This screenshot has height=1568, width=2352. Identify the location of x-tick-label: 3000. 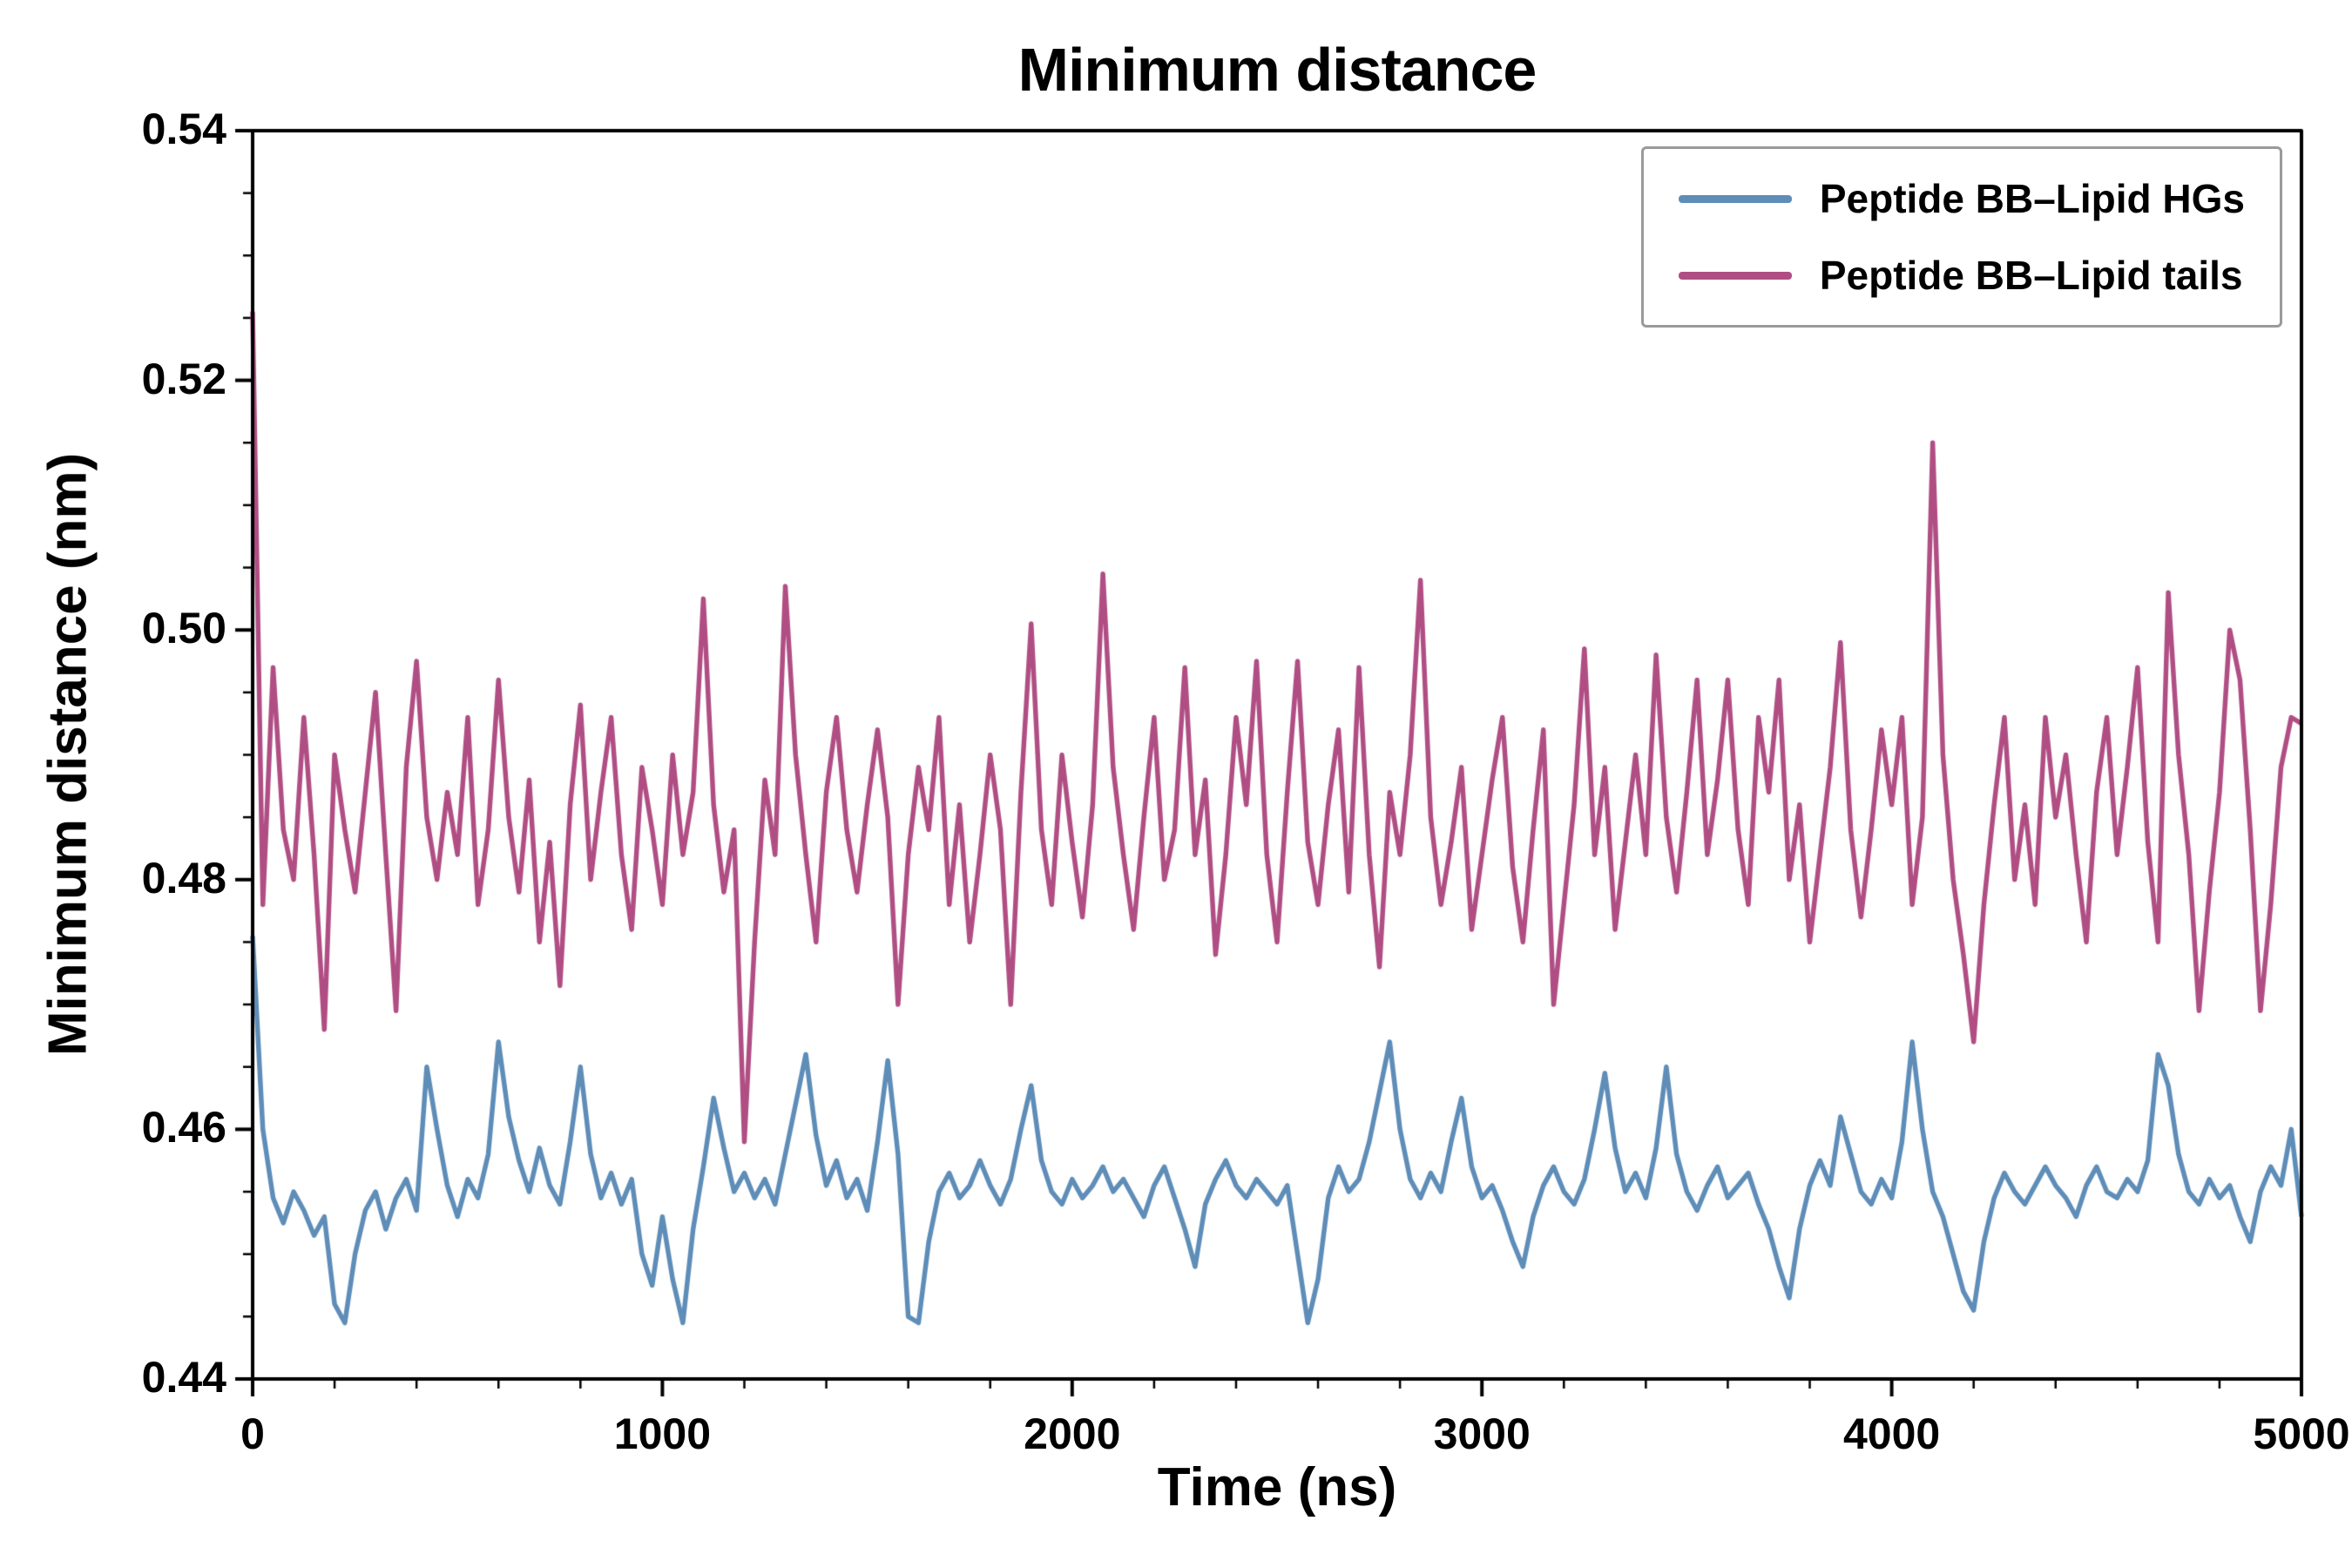
(1482, 1433).